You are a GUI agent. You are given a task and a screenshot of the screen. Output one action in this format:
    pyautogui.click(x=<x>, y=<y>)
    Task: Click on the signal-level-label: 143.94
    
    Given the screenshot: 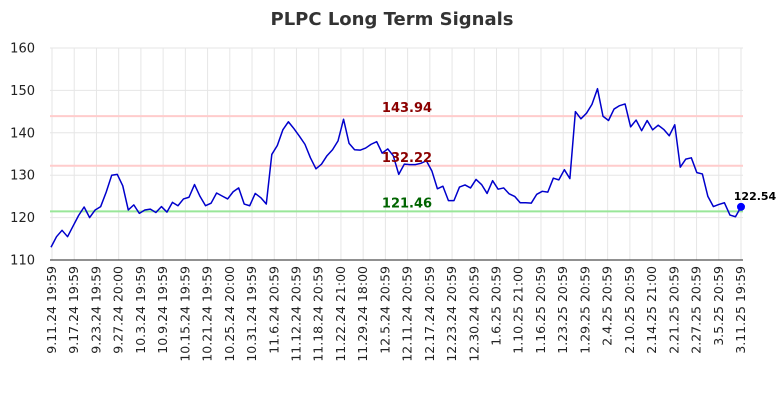 What is the action you would take?
    pyautogui.click(x=407, y=108)
    